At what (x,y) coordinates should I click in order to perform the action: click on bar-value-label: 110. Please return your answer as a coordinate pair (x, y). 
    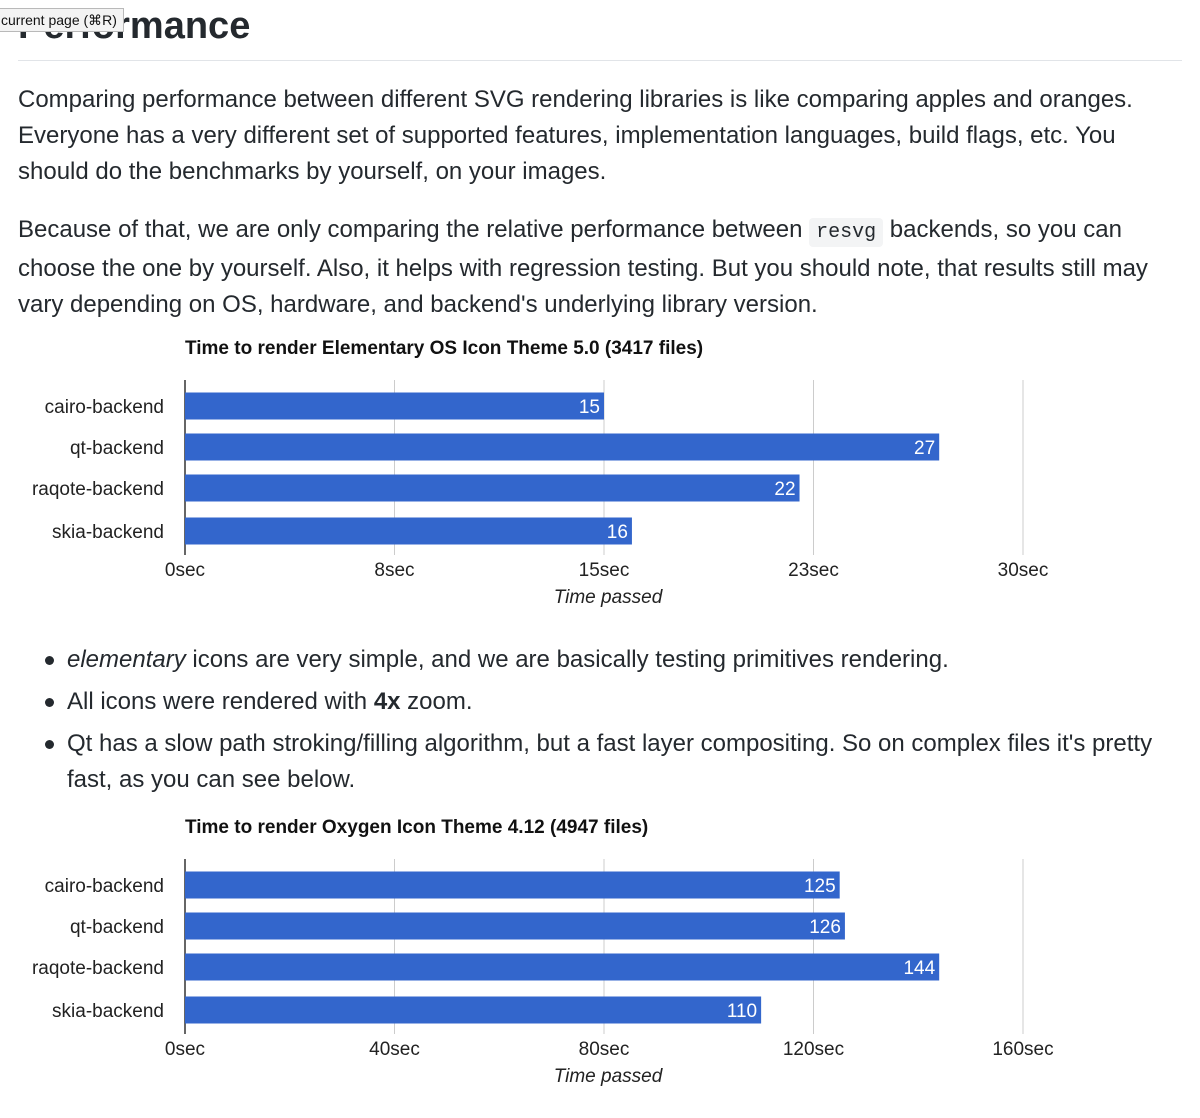
    Looking at the image, I should click on (742, 1011).